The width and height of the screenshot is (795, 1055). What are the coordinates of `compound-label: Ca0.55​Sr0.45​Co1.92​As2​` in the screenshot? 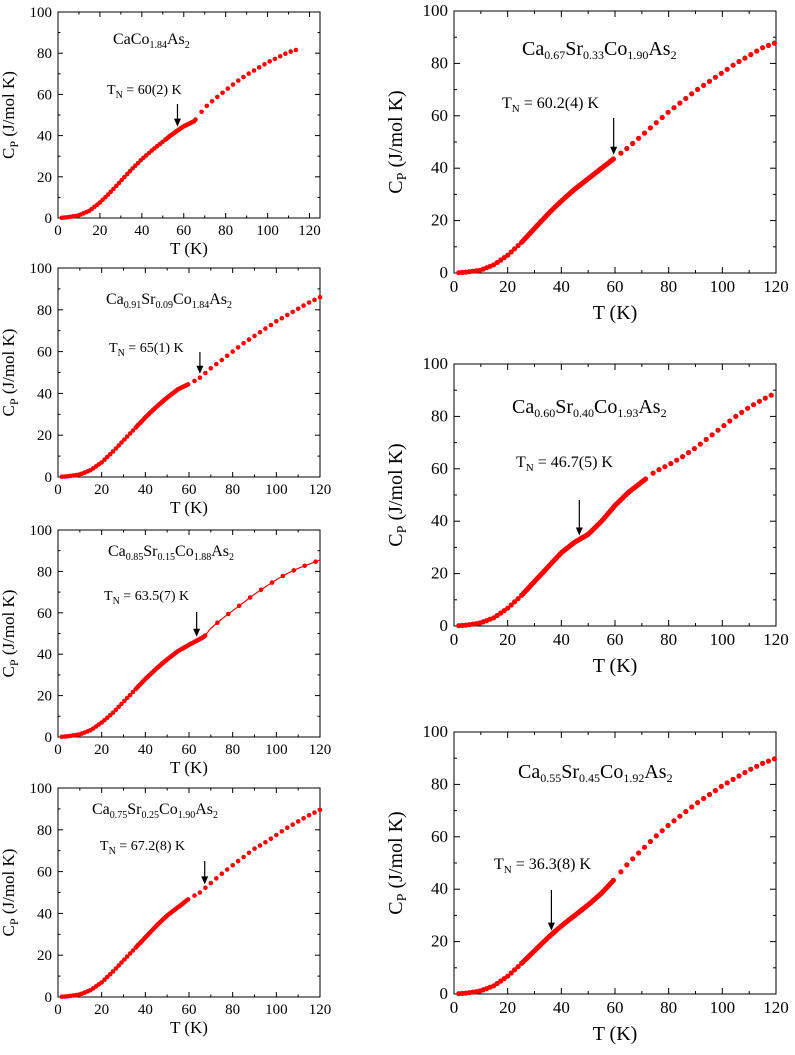 It's located at (595, 773).